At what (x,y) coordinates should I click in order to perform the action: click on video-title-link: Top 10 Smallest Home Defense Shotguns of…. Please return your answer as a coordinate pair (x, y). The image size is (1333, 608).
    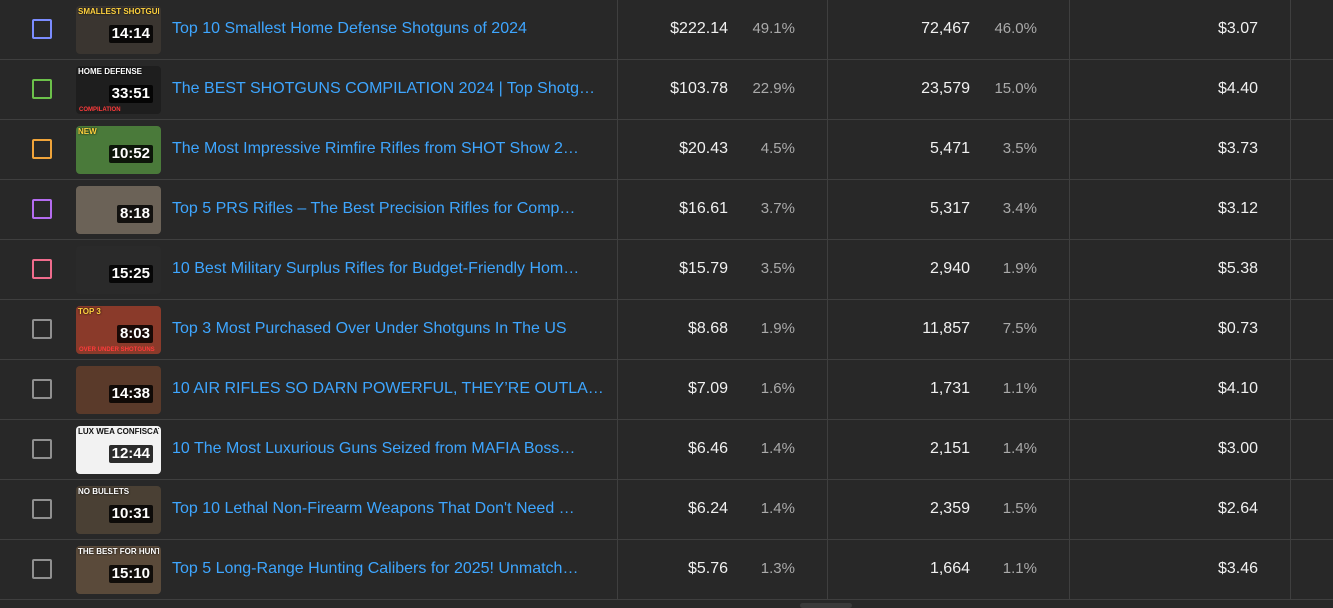
    Looking at the image, I should click on (349, 28).